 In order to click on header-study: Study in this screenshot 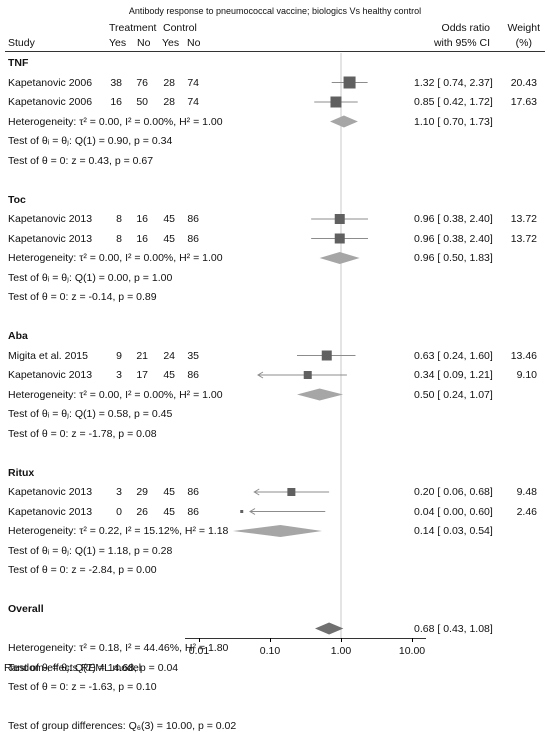, I will do `click(21, 43)`.